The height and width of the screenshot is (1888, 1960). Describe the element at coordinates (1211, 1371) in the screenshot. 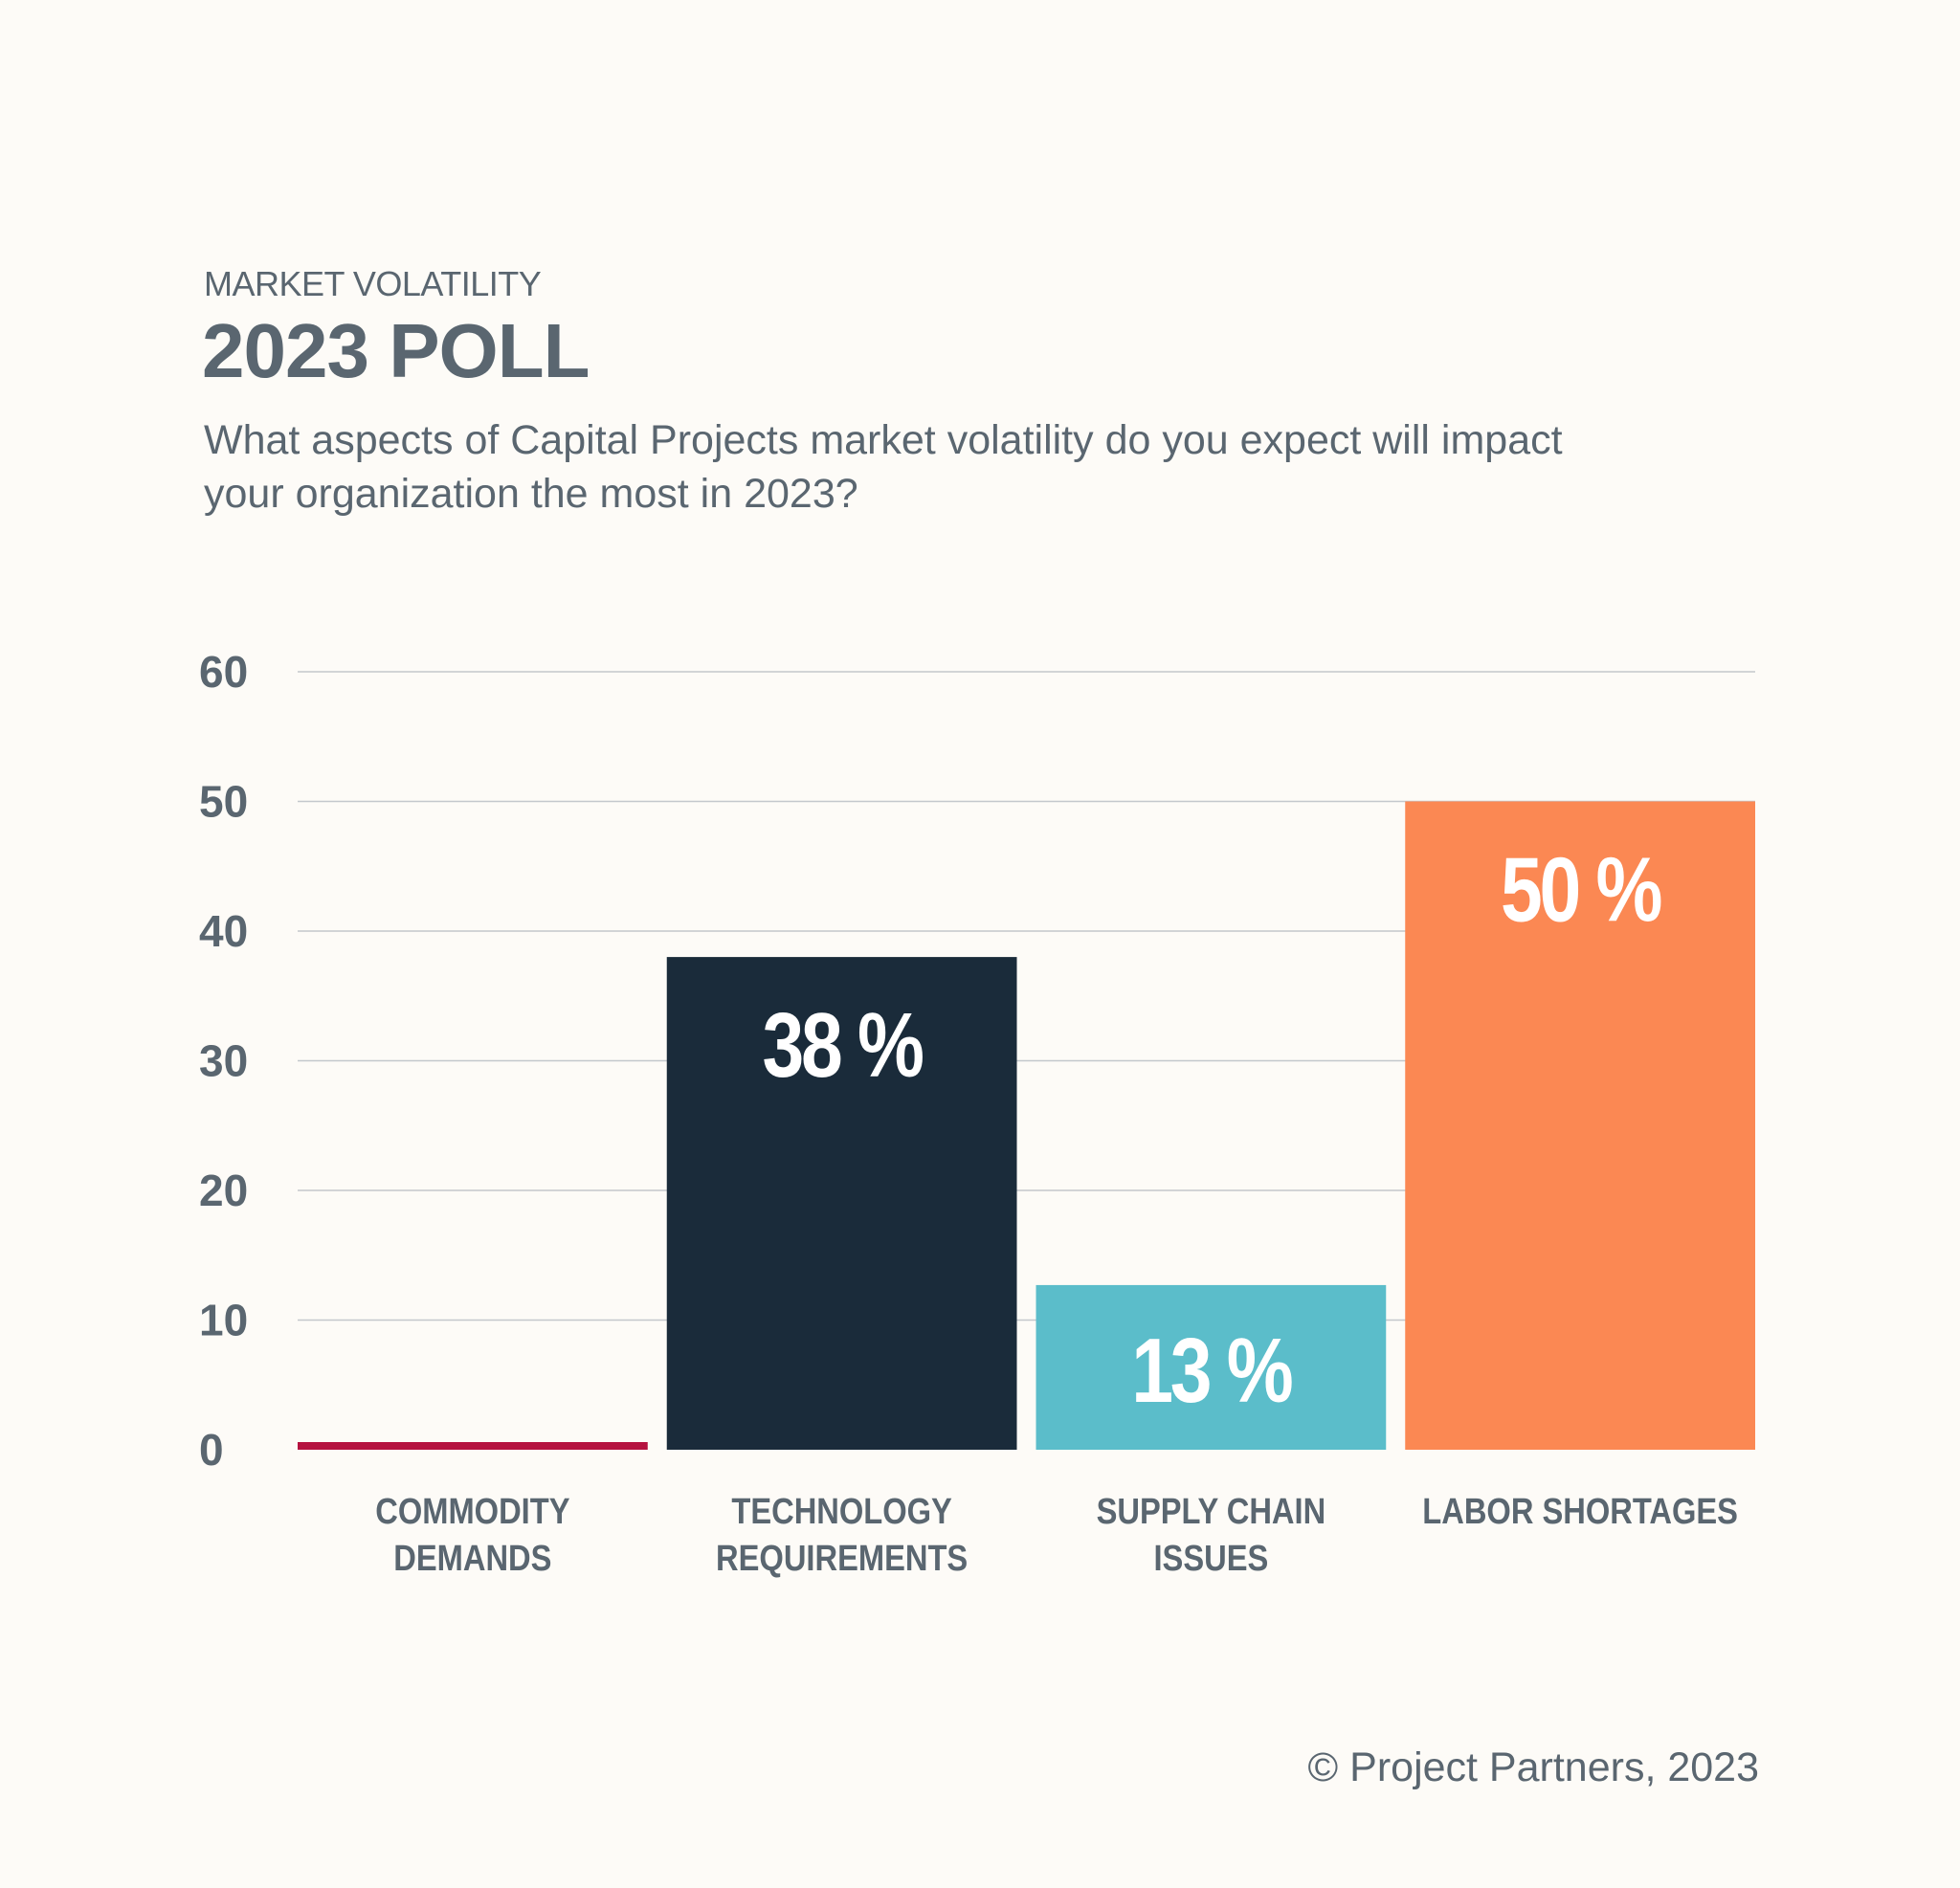

I see `bar-value-label: 13 %` at that location.